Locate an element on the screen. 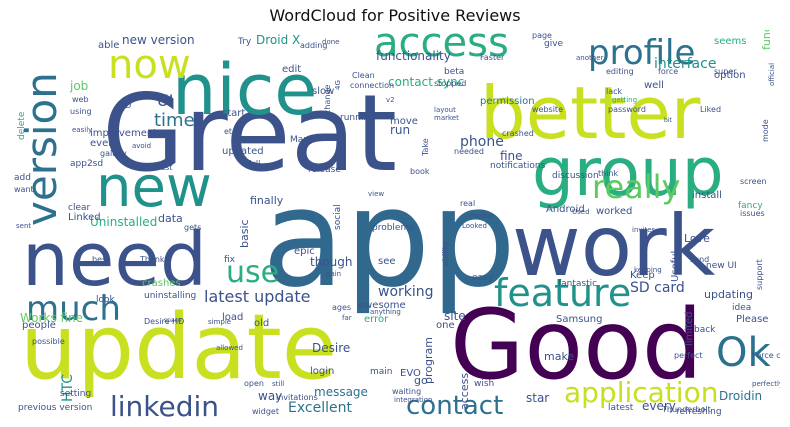 The height and width of the screenshot is (427, 790). word-mode: bit is located at coordinates (668, 120).